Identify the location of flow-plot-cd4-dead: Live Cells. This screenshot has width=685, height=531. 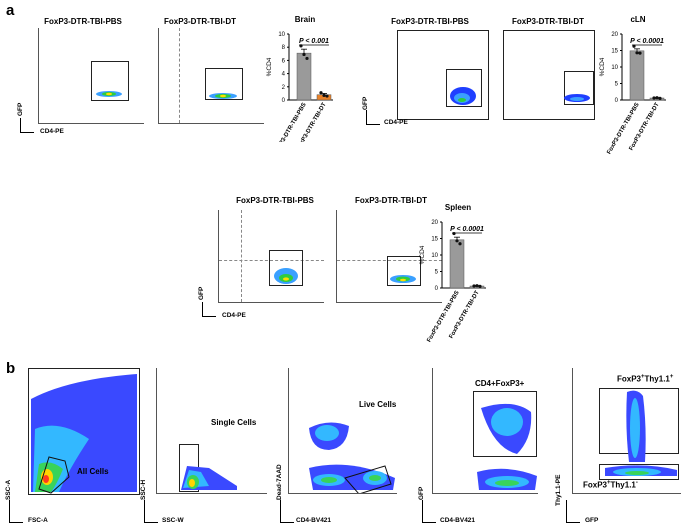
(342, 431).